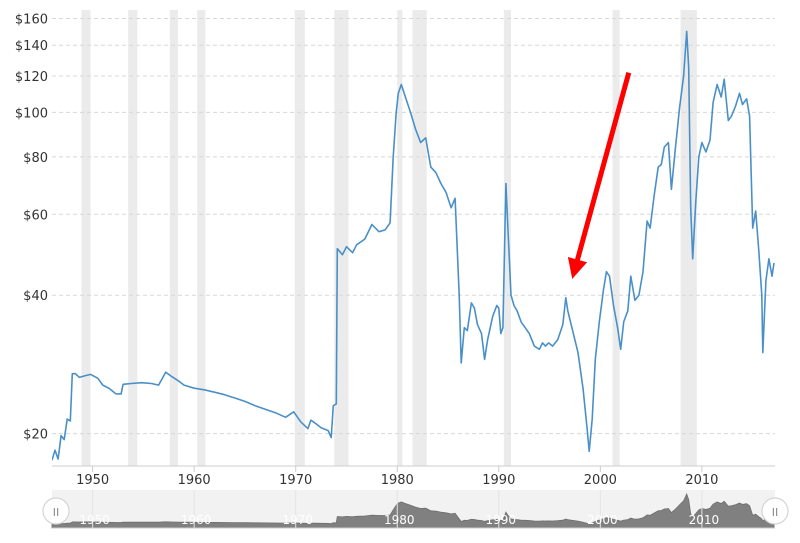 This screenshot has height=543, width=800. What do you see at coordinates (498, 480) in the screenshot?
I see `x-tick-label: 1990` at bounding box center [498, 480].